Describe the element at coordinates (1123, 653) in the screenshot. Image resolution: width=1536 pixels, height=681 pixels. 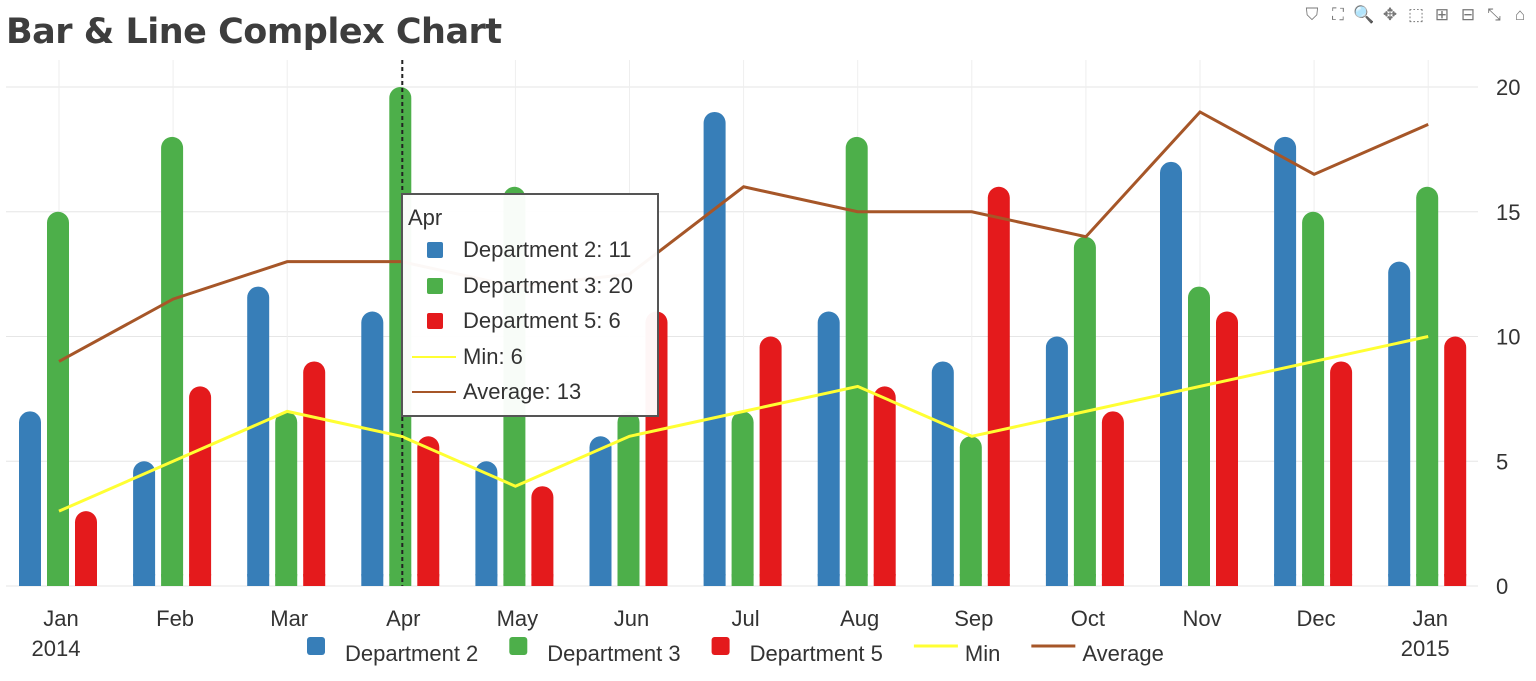
I see `legend-label: Average` at that location.